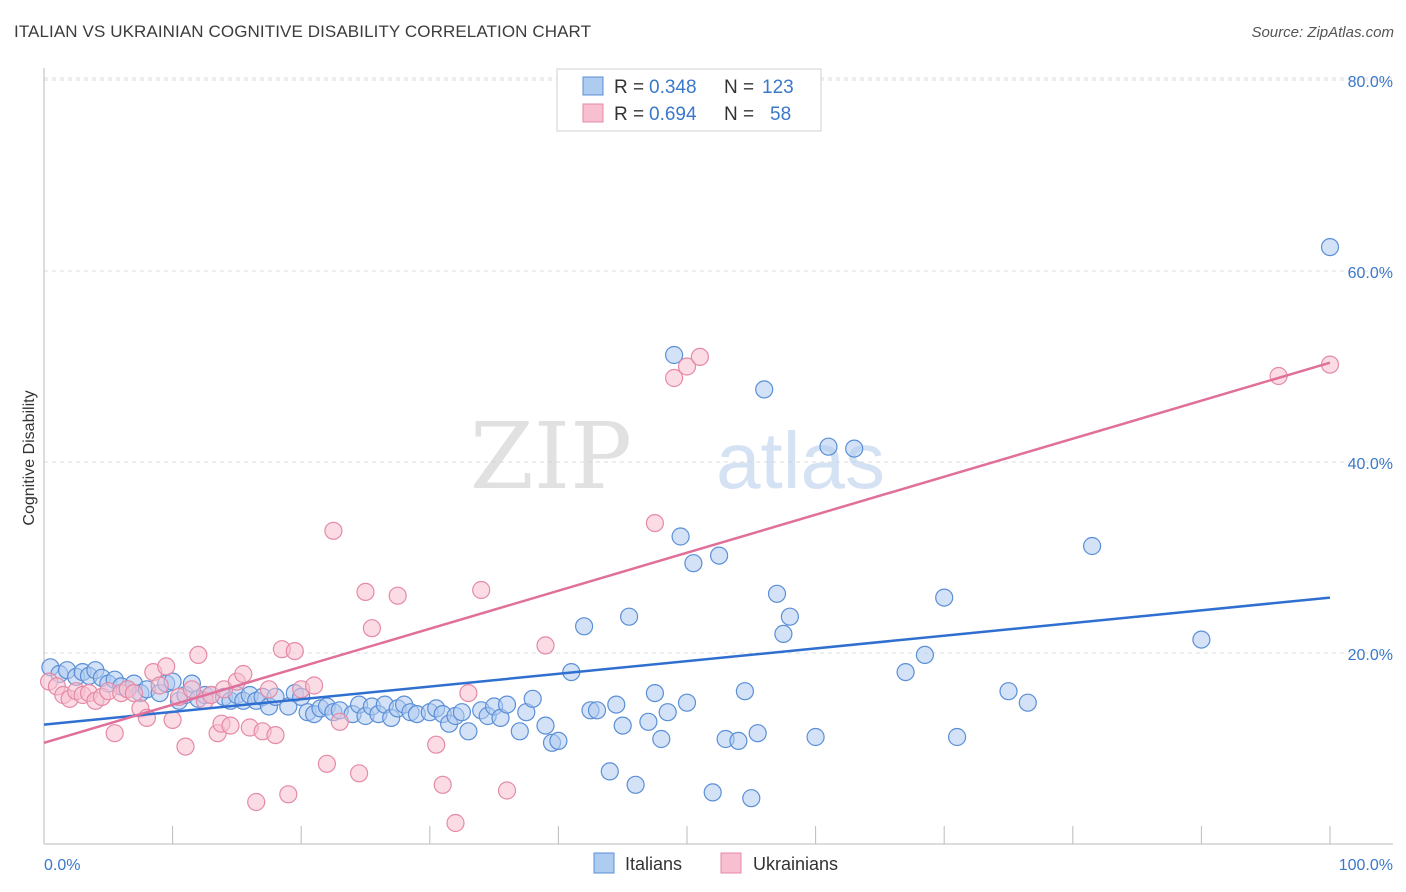 The width and height of the screenshot is (1406, 892). What do you see at coordinates (795, 864) in the screenshot?
I see `bottom-legend-label-ukrainians: Ukrainians` at bounding box center [795, 864].